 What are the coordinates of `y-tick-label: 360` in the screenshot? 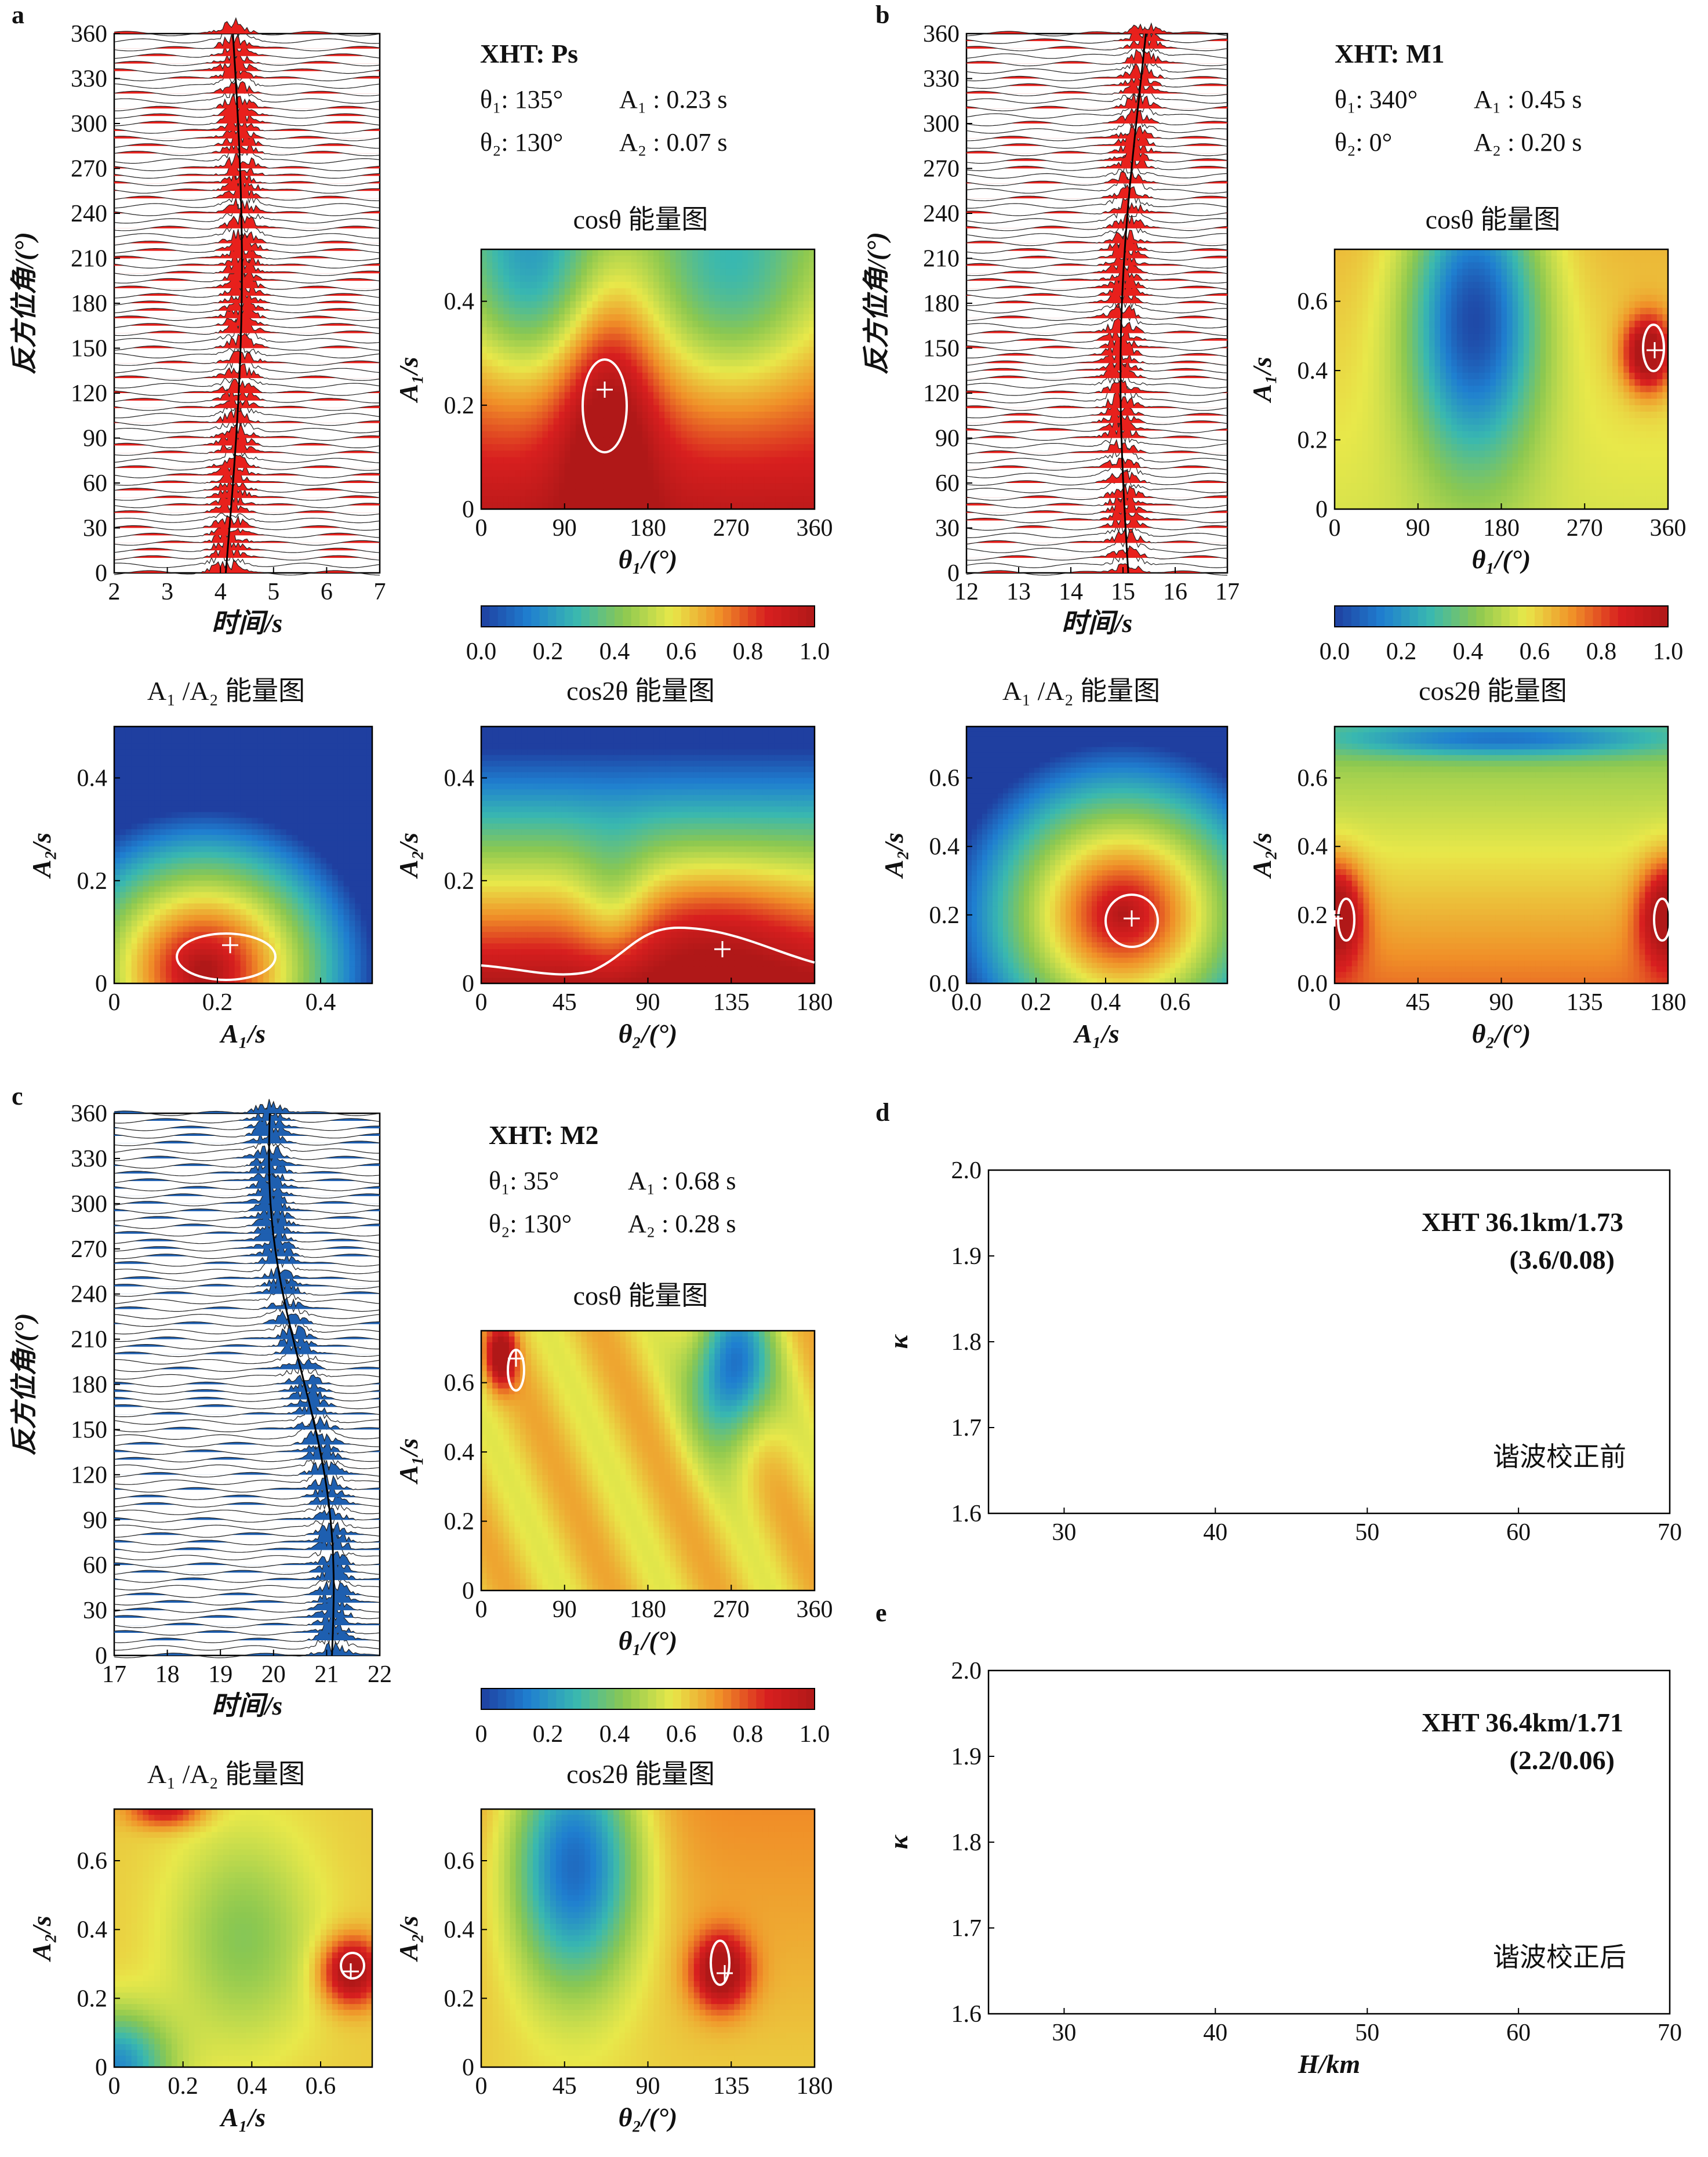 It's located at (89, 34).